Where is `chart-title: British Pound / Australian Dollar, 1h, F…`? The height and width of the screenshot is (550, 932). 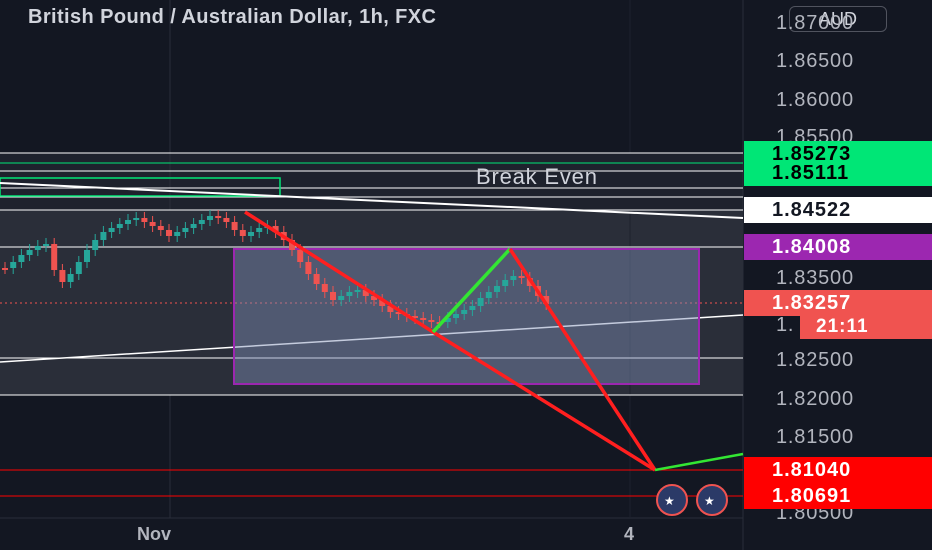 chart-title: British Pound / Australian Dollar, 1h, F… is located at coordinates (232, 17).